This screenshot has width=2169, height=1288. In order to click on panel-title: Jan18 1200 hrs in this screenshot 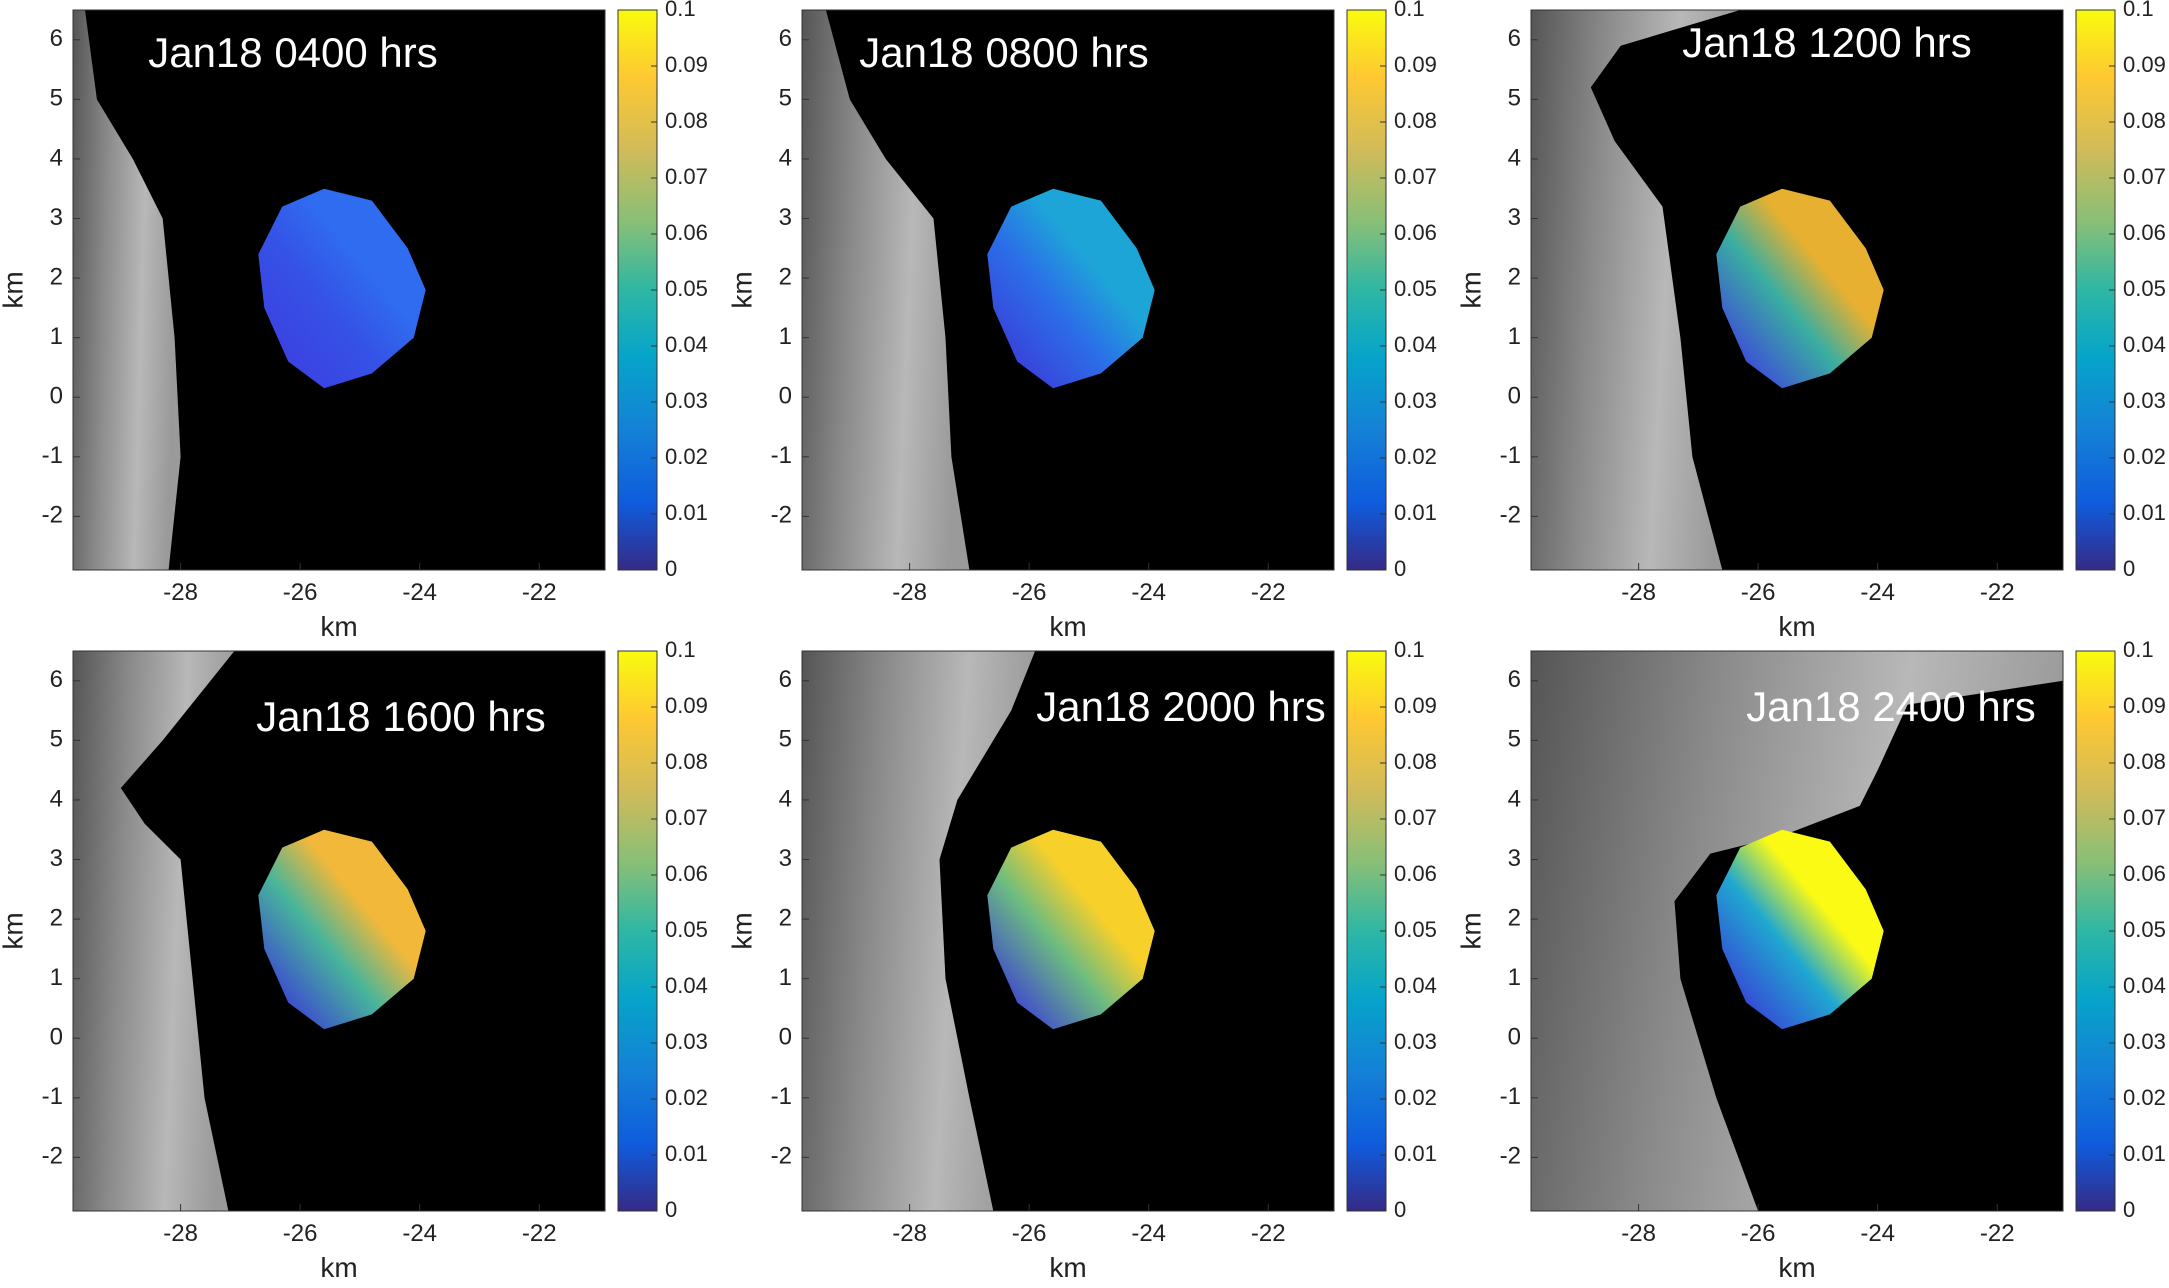, I will do `click(1827, 42)`.